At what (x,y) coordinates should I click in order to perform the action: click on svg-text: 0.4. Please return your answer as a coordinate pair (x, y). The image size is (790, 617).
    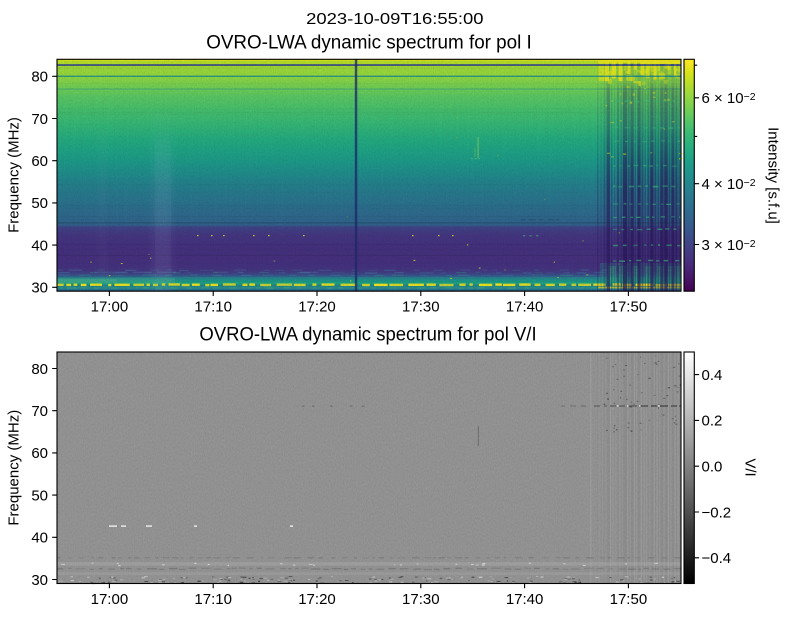
    Looking at the image, I should click on (712, 375).